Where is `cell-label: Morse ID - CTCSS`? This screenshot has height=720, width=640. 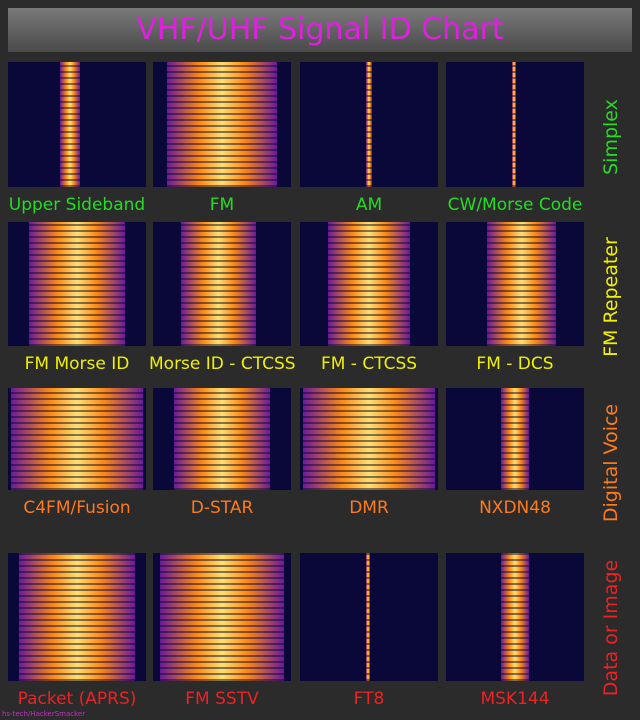
cell-label: Morse ID - CTCSS is located at coordinates (222, 364).